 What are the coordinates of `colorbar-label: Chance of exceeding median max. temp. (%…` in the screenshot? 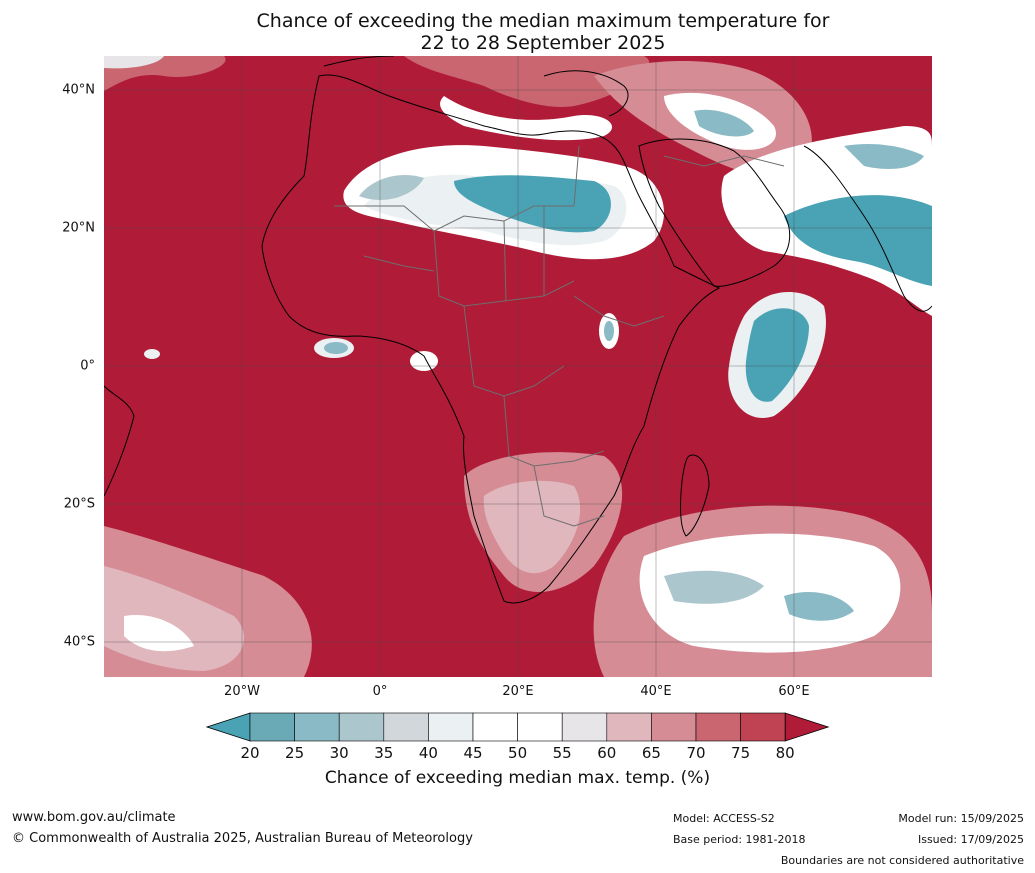 It's located at (517, 778).